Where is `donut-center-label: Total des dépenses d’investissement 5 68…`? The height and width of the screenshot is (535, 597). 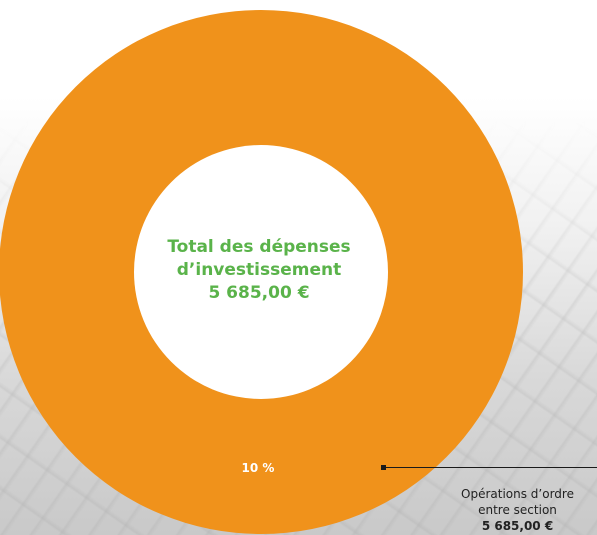
donut-center-label: Total des dépenses d’investissement 5 68… is located at coordinates (259, 270).